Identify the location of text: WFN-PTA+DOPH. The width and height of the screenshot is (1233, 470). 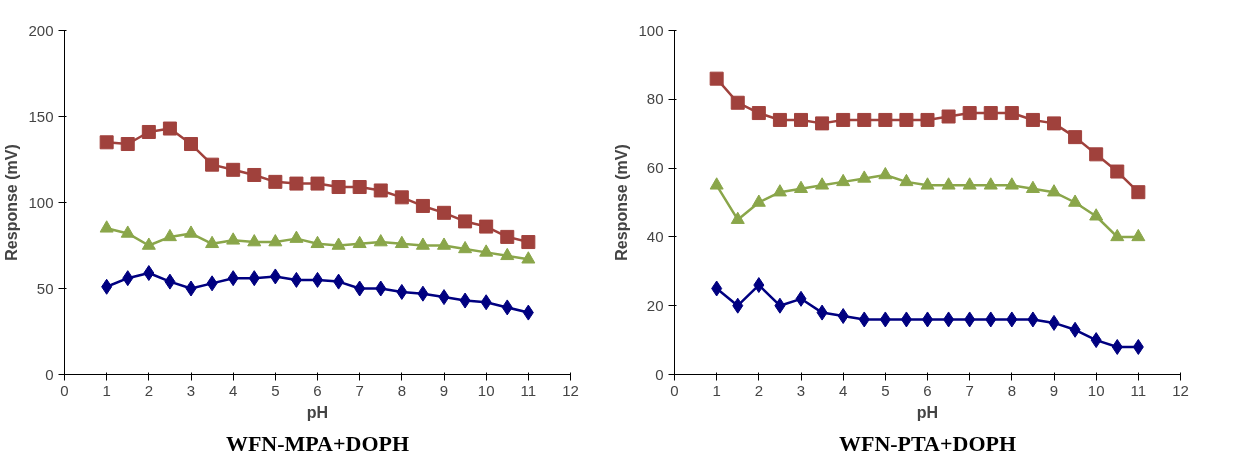
(927, 443).